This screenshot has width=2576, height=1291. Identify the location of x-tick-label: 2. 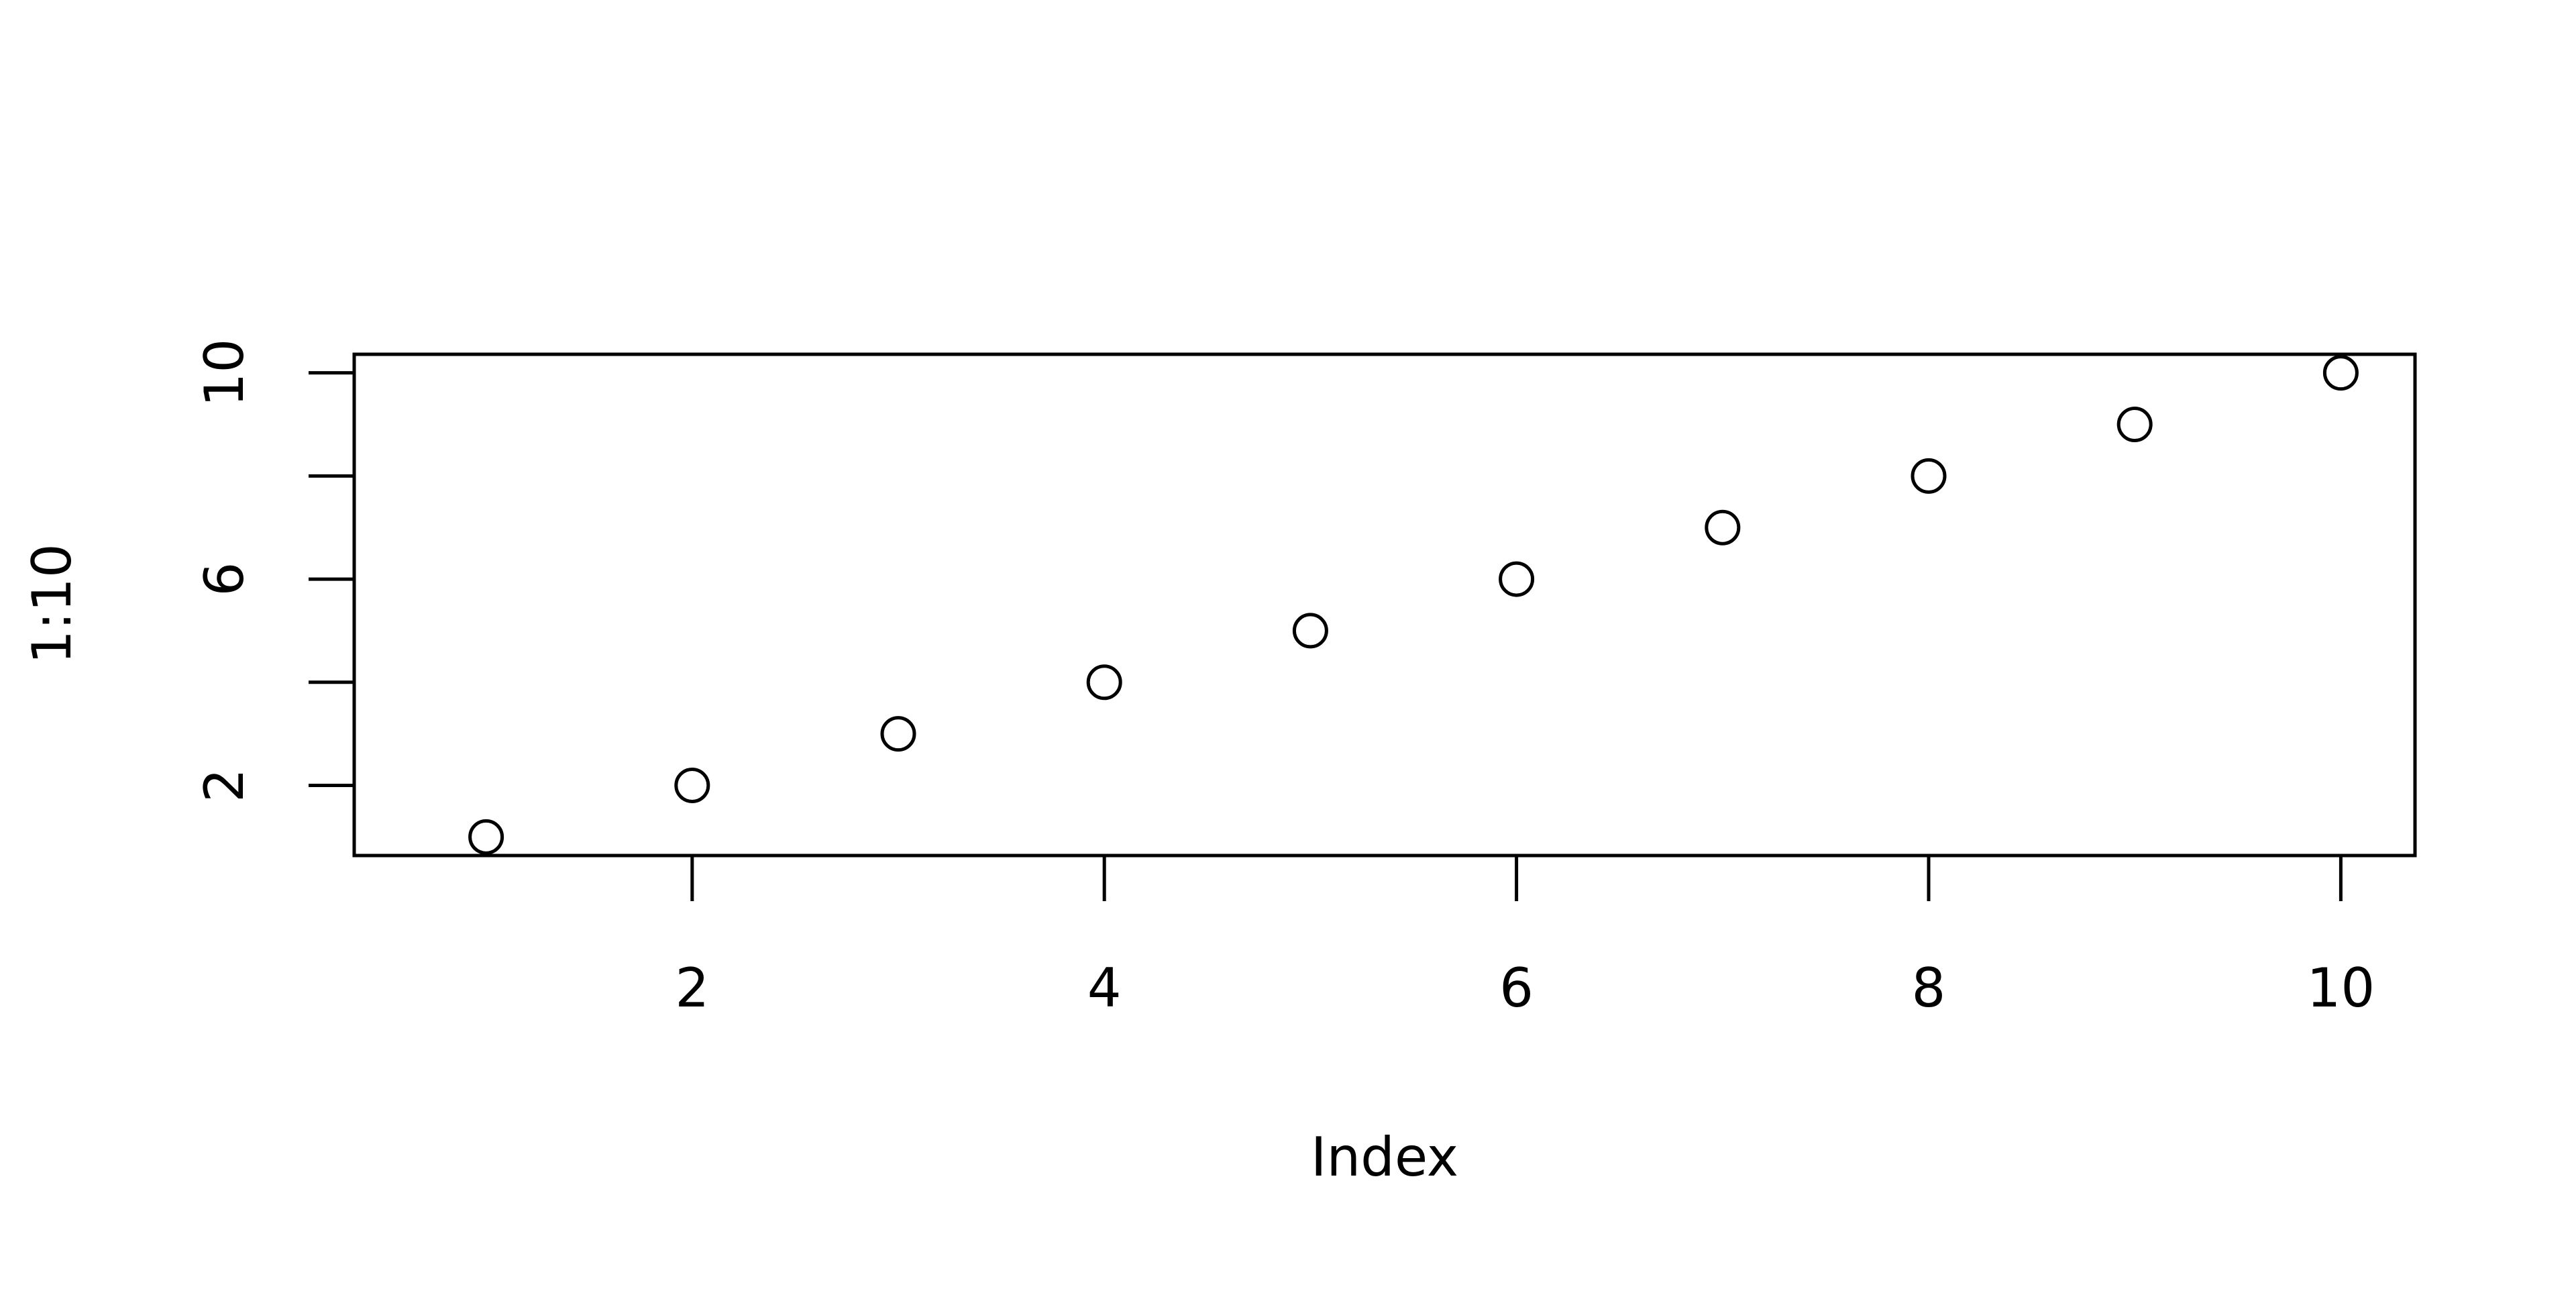
(692, 988).